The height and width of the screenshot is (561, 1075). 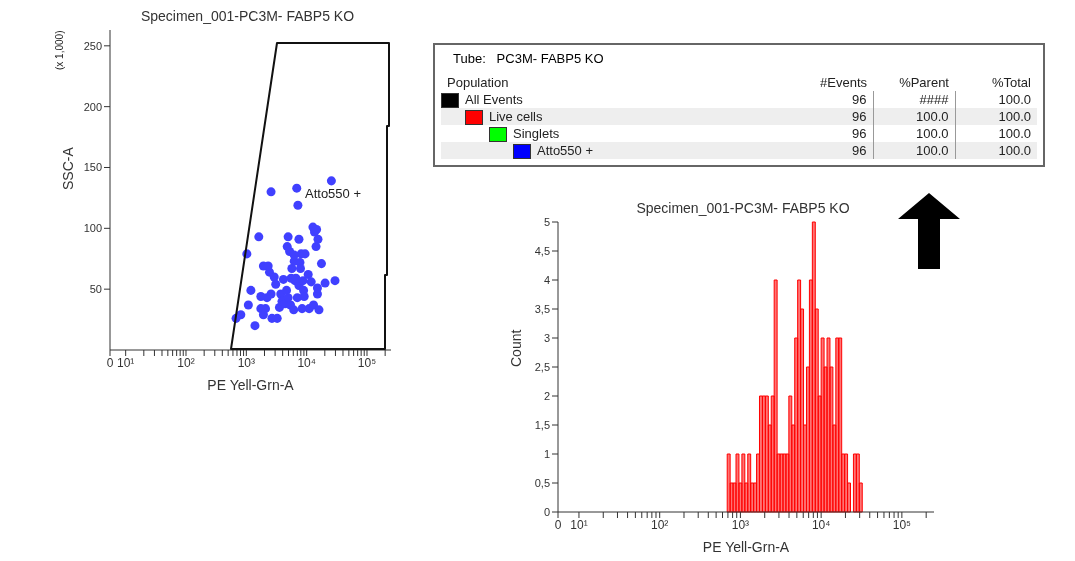 I want to click on text: (x 1,000), so click(x=59, y=50).